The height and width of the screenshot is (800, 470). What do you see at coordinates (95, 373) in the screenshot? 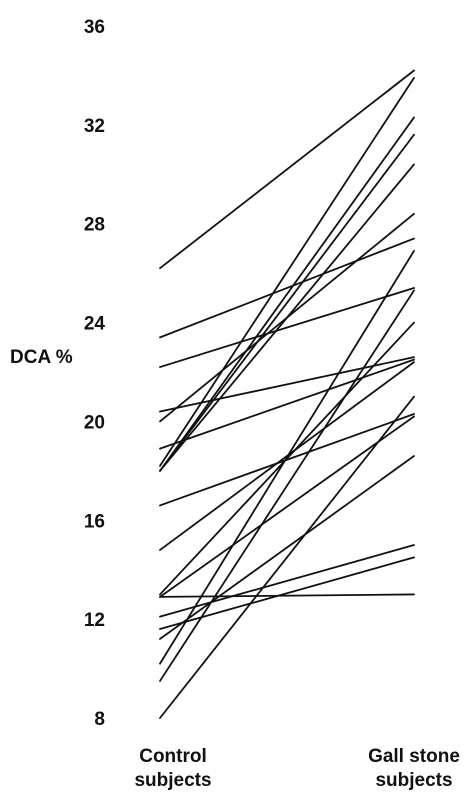
I see `y-axis-tick-labels: 8 12 16 20 24 28 32 36` at bounding box center [95, 373].